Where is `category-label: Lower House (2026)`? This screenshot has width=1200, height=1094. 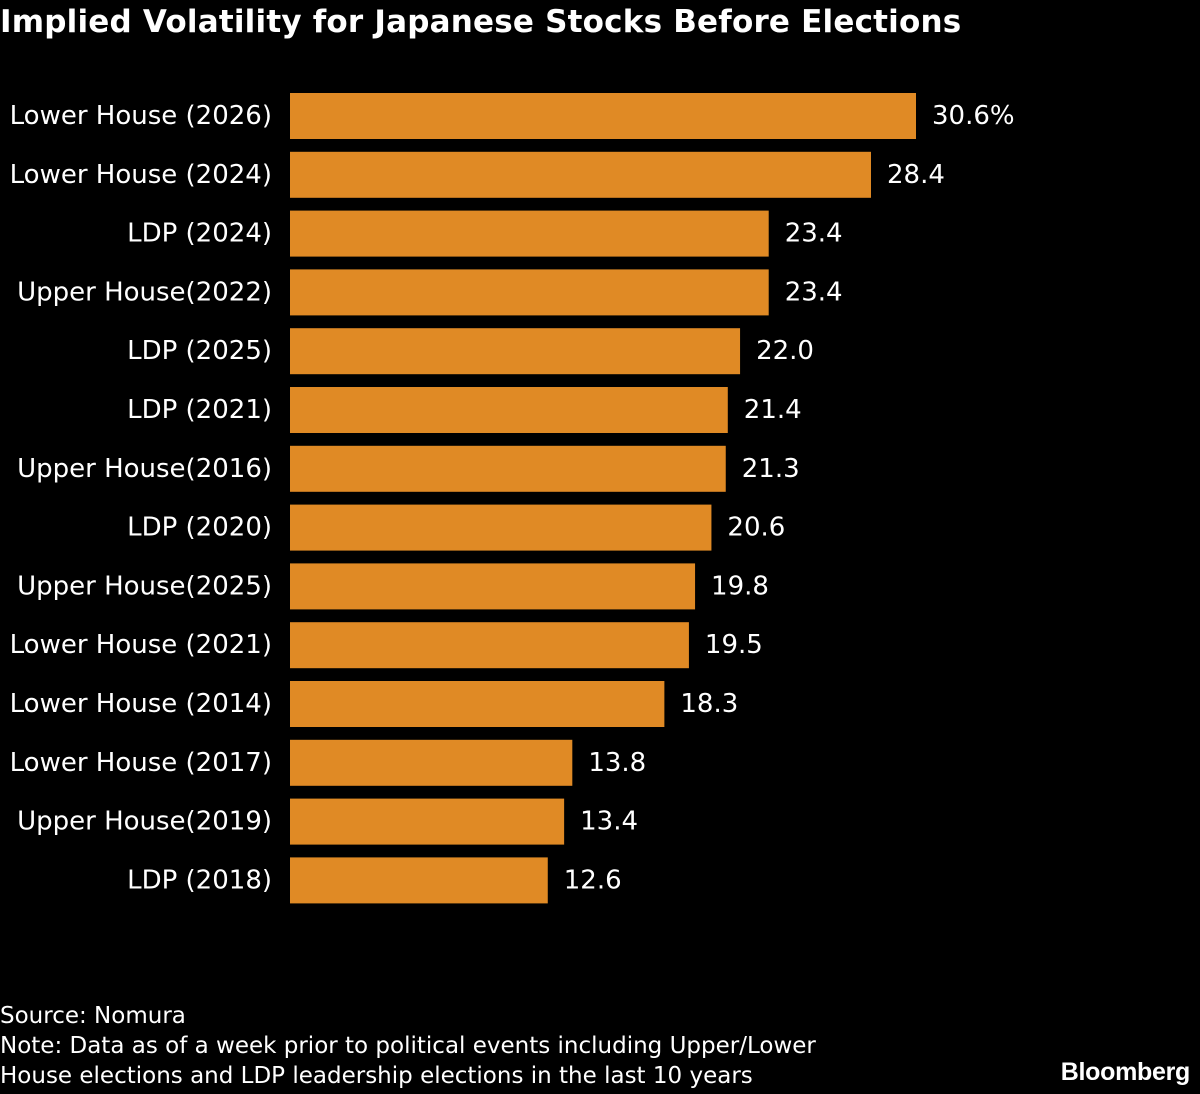 category-label: Lower House (2026) is located at coordinates (141, 116).